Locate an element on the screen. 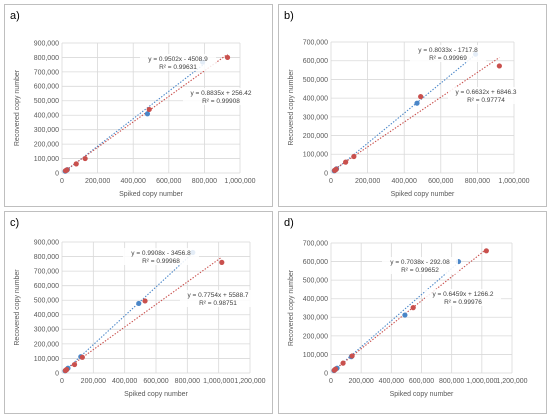 This screenshot has height=416, width=550. trendline-equation: y = 0.9908x - 3456.8 is located at coordinates (161, 253).